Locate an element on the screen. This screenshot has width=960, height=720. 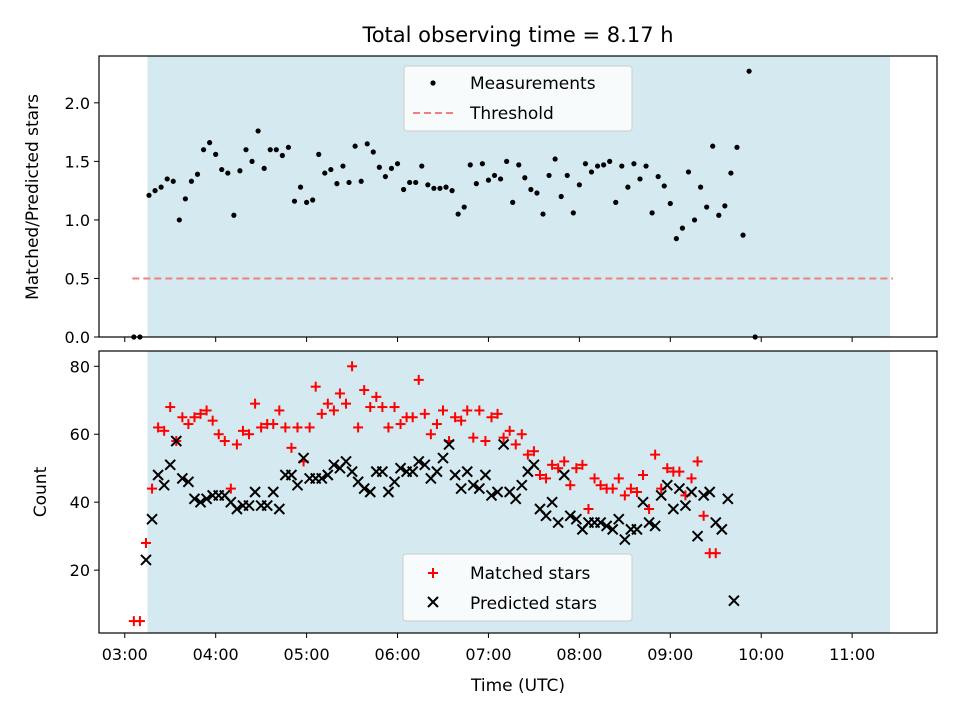
x-tick-label: 08:00 is located at coordinates (579, 654).